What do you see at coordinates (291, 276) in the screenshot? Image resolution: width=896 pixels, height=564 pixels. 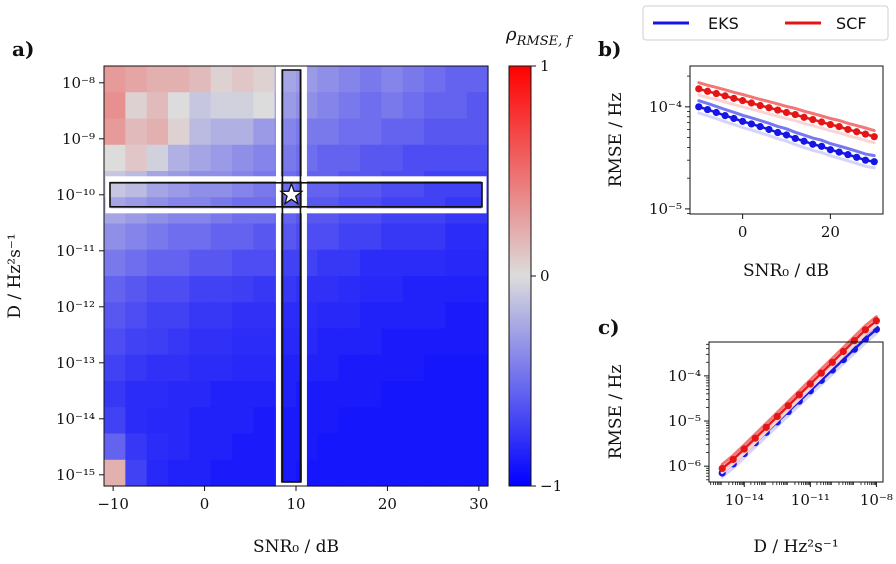 I see `highlight-column-halo` at bounding box center [291, 276].